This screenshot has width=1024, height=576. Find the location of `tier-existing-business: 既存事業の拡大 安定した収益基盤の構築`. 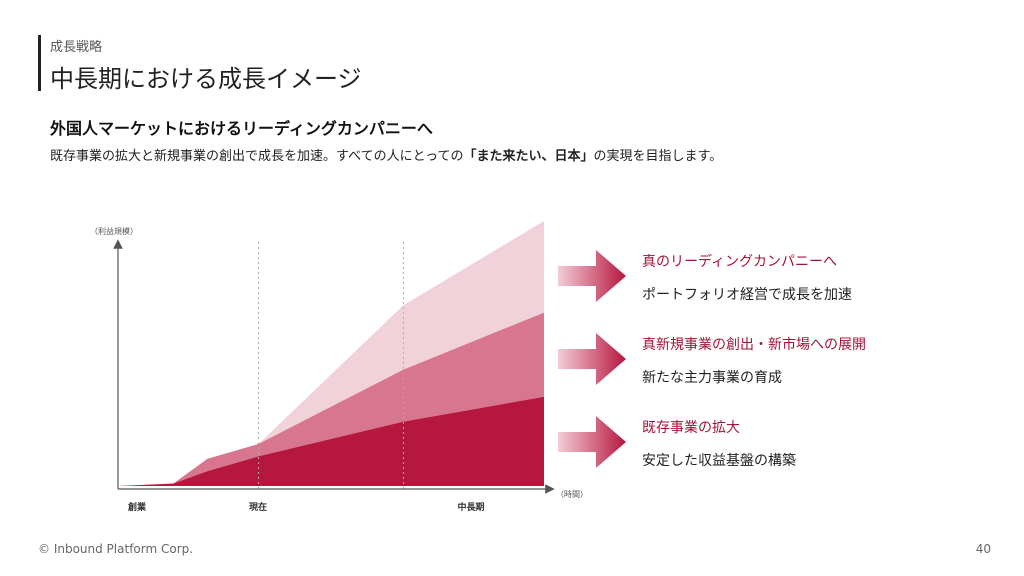

tier-existing-business: 既存事業の拡大 安定した収益基盤の構築 is located at coordinates (719, 443).